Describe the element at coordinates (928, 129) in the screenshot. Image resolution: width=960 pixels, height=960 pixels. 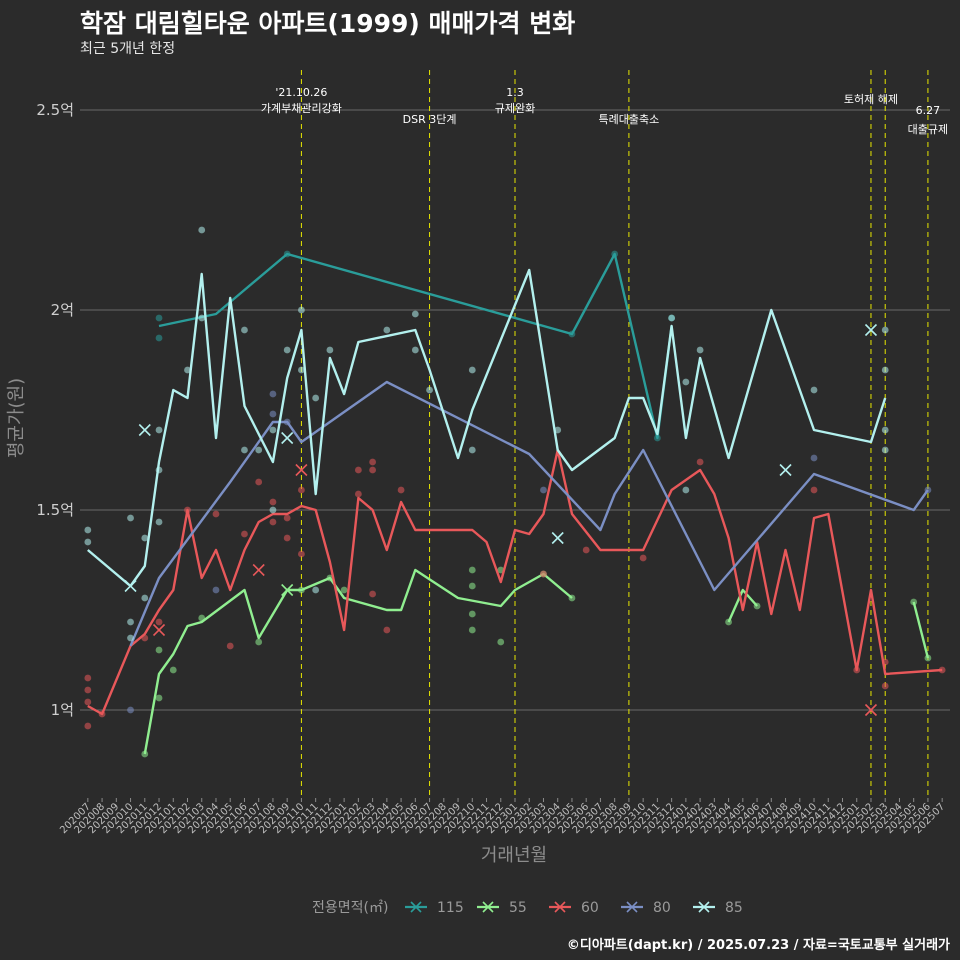
I see `event-label: 대출규제` at that location.